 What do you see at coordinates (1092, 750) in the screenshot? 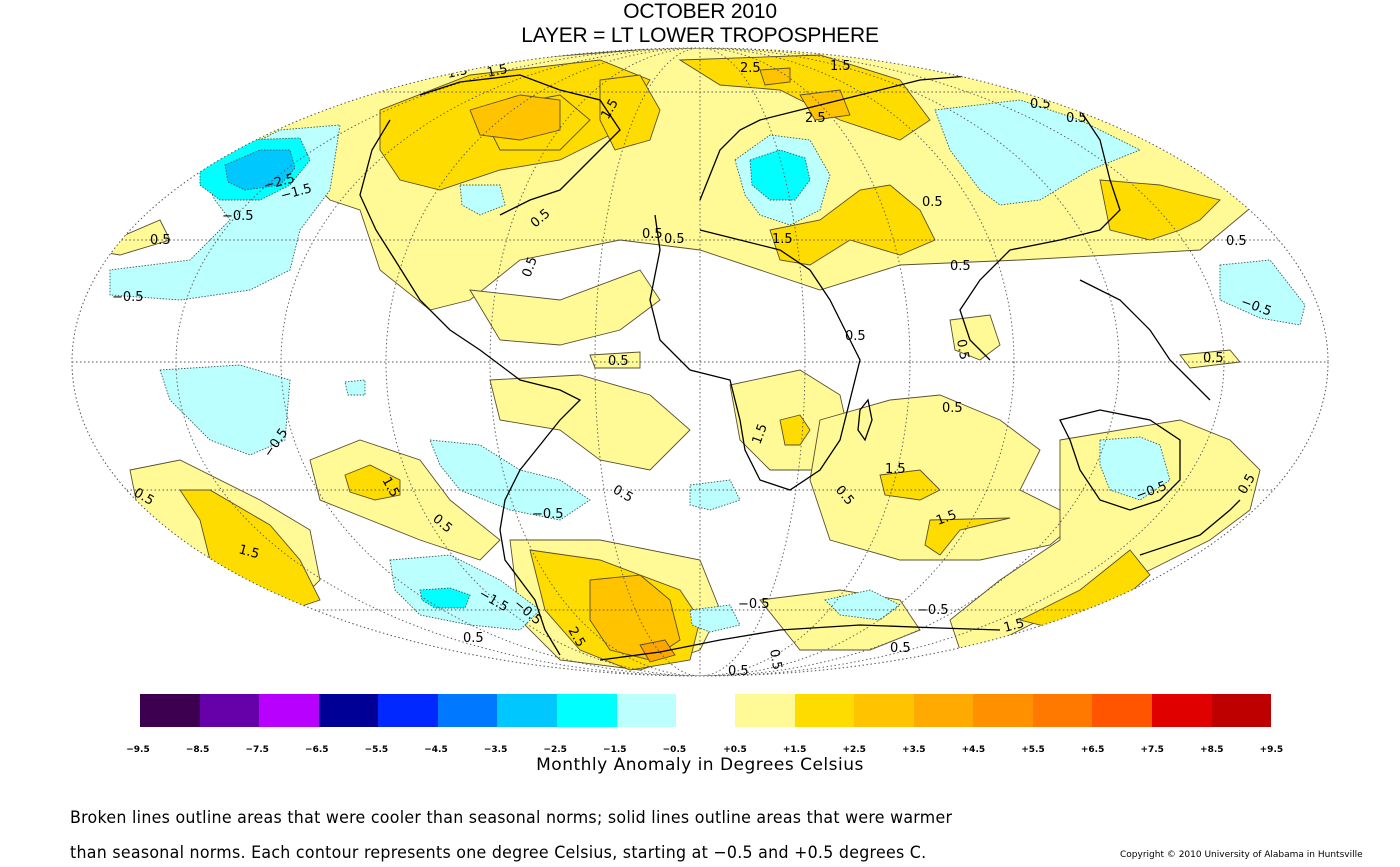
I see `colorbar-tick-label: +6.5` at bounding box center [1092, 750].